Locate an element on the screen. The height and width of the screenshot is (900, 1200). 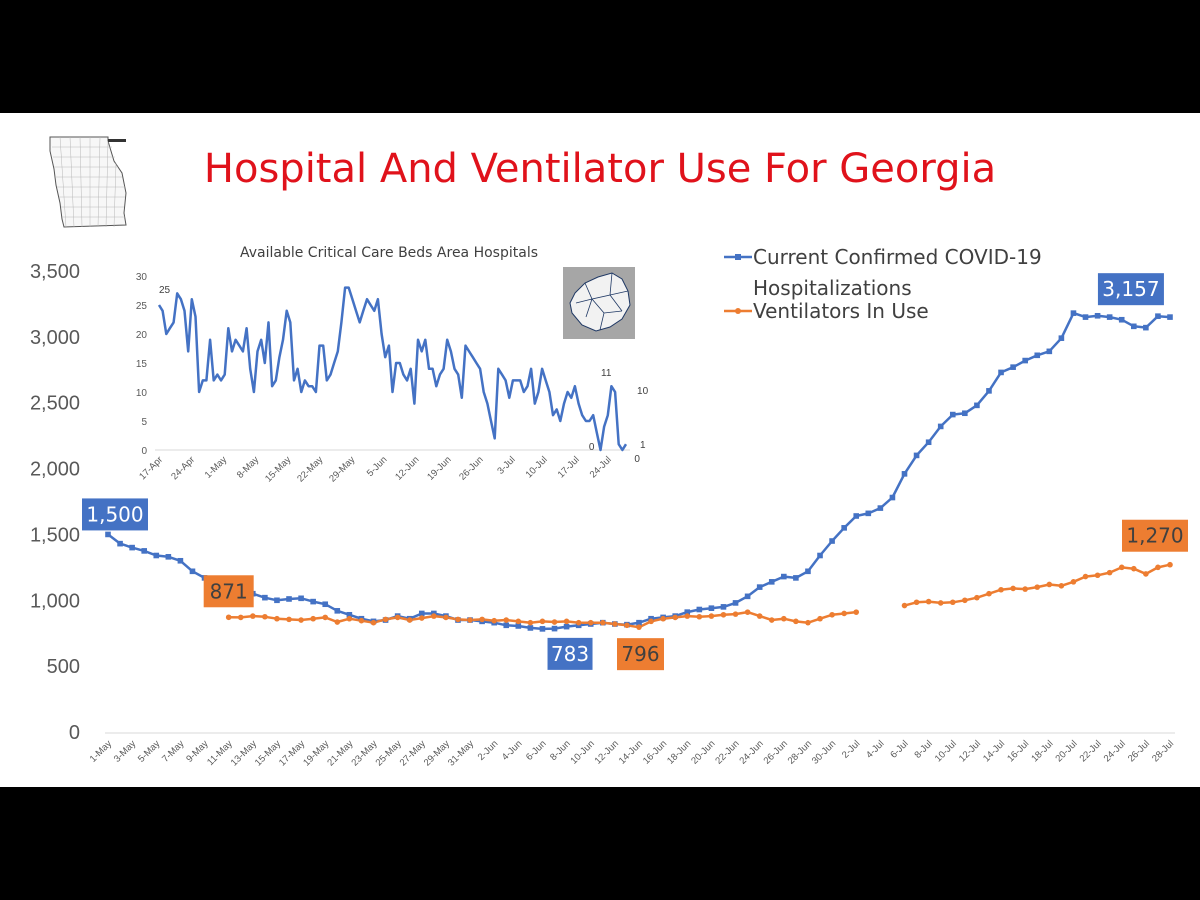
inset-x-tick-label: 8-May is located at coordinates (248, 467).